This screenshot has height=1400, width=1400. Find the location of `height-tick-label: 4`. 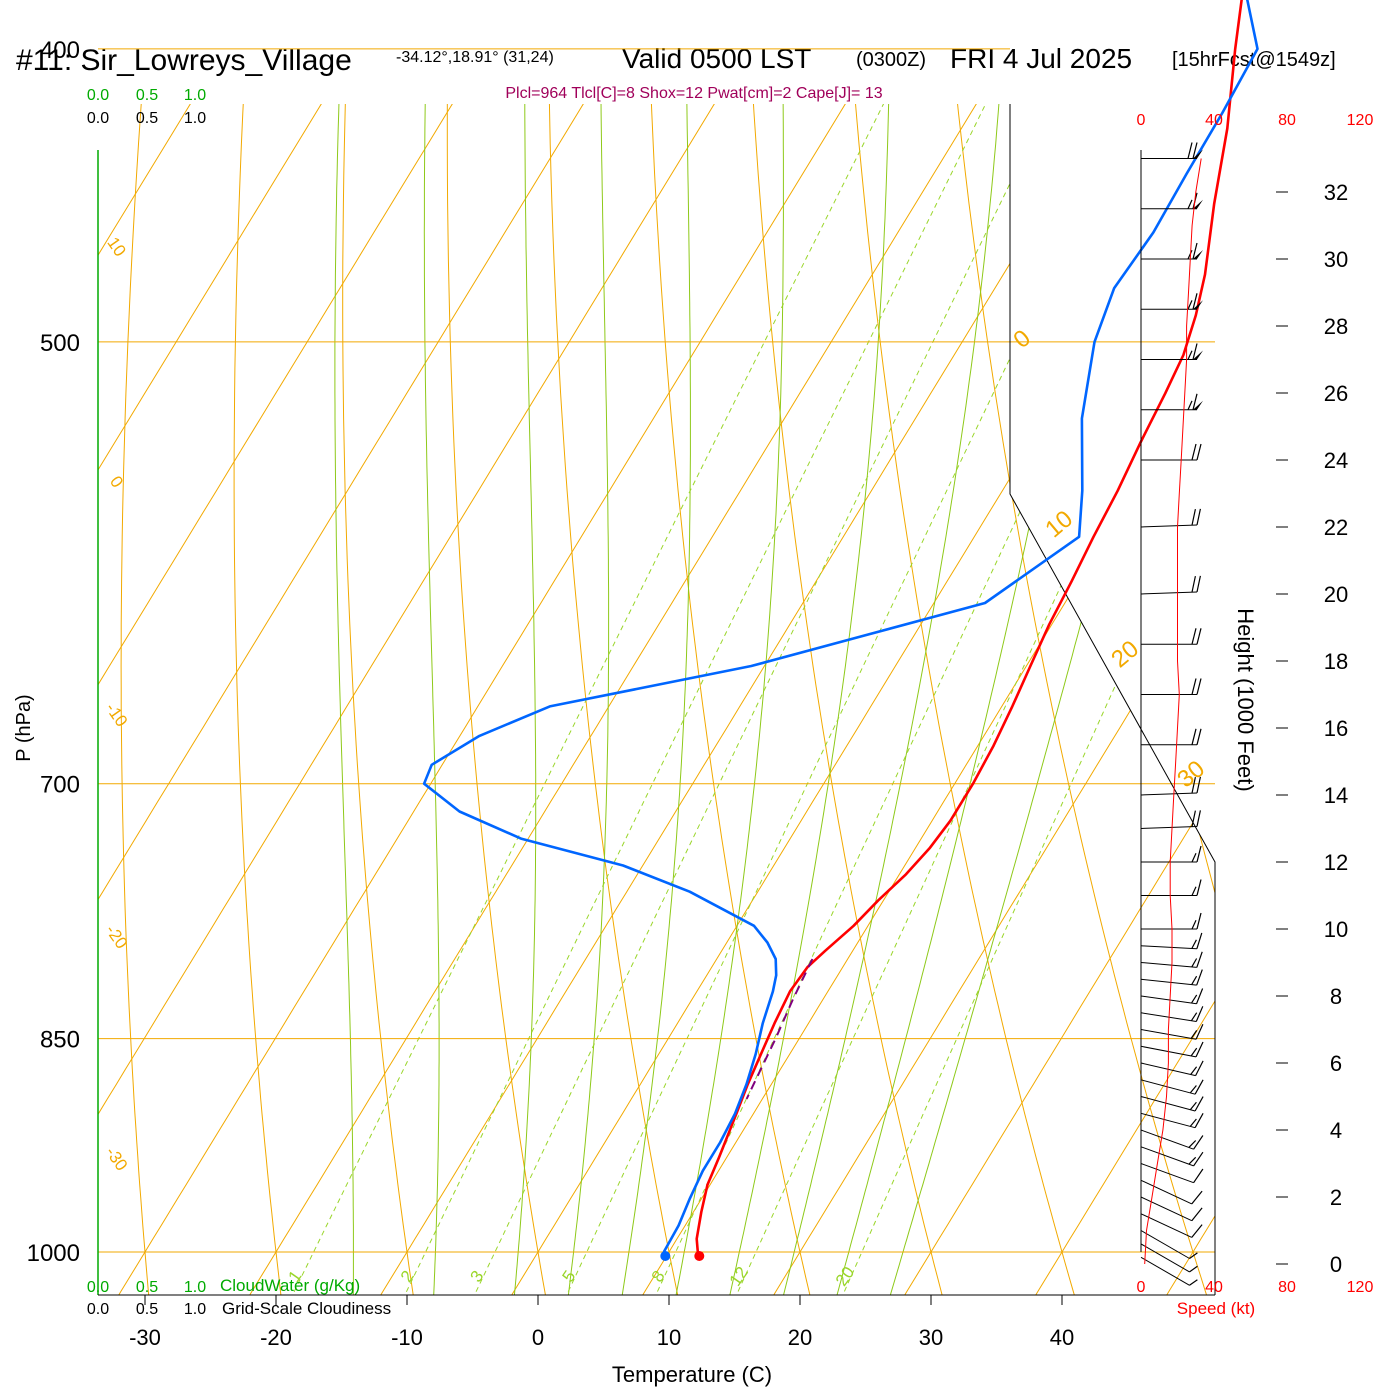

height-tick-label: 4 is located at coordinates (1336, 1130).